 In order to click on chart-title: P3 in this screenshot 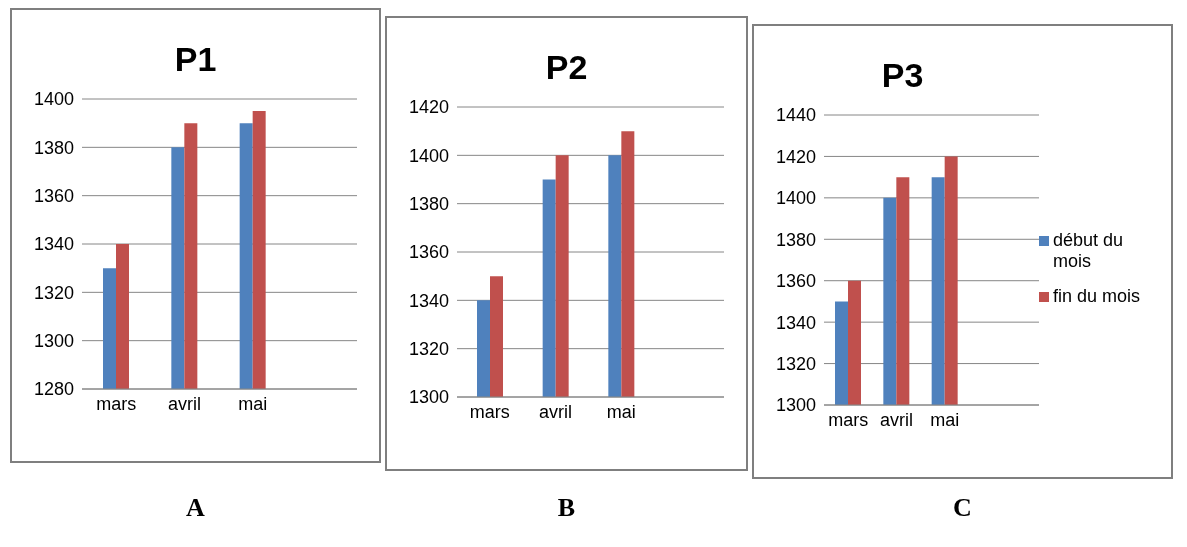, I will do `click(902, 75)`.